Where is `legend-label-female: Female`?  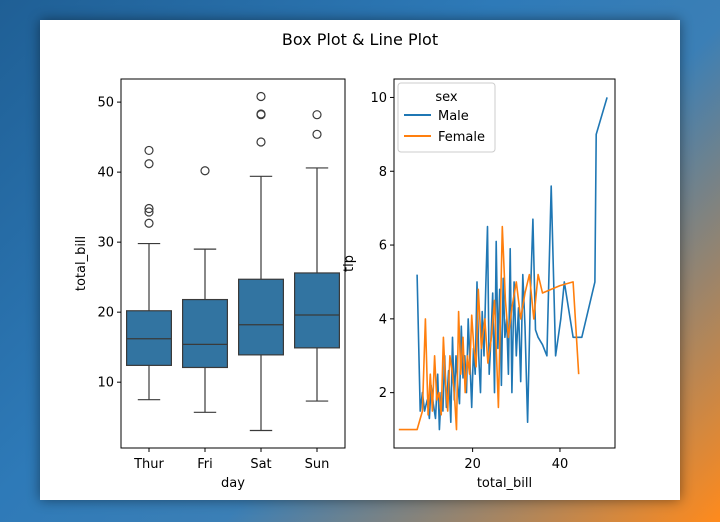
legend-label-female: Female is located at coordinates (461, 137).